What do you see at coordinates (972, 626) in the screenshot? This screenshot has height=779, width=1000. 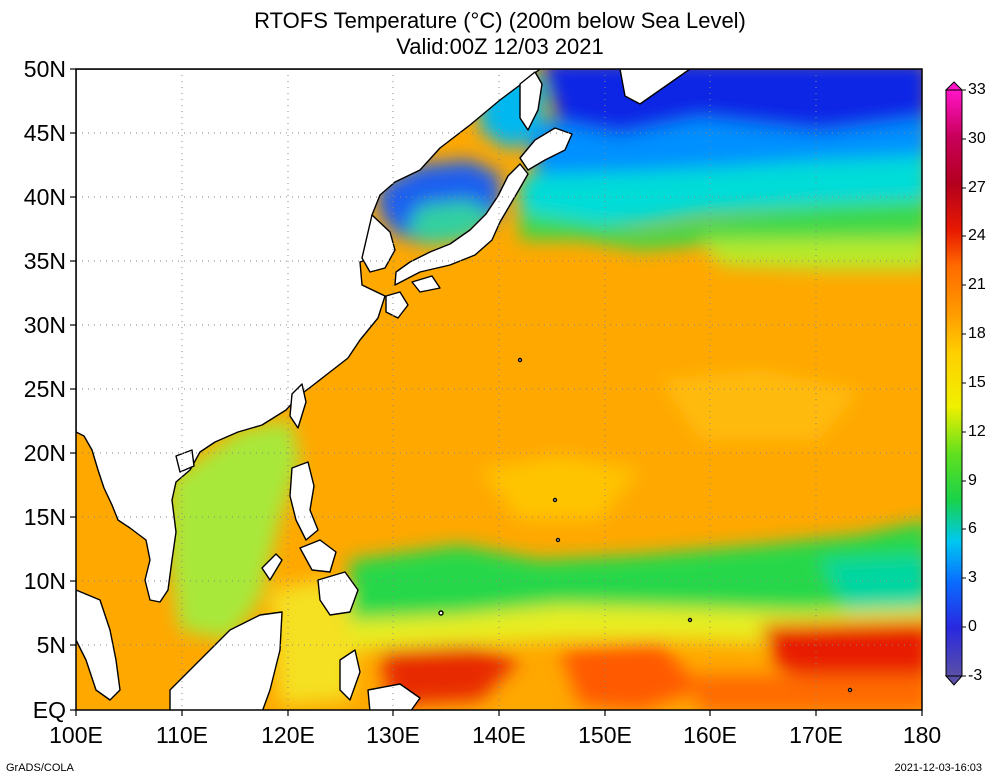 I see `colorbar-label: 0` at bounding box center [972, 626].